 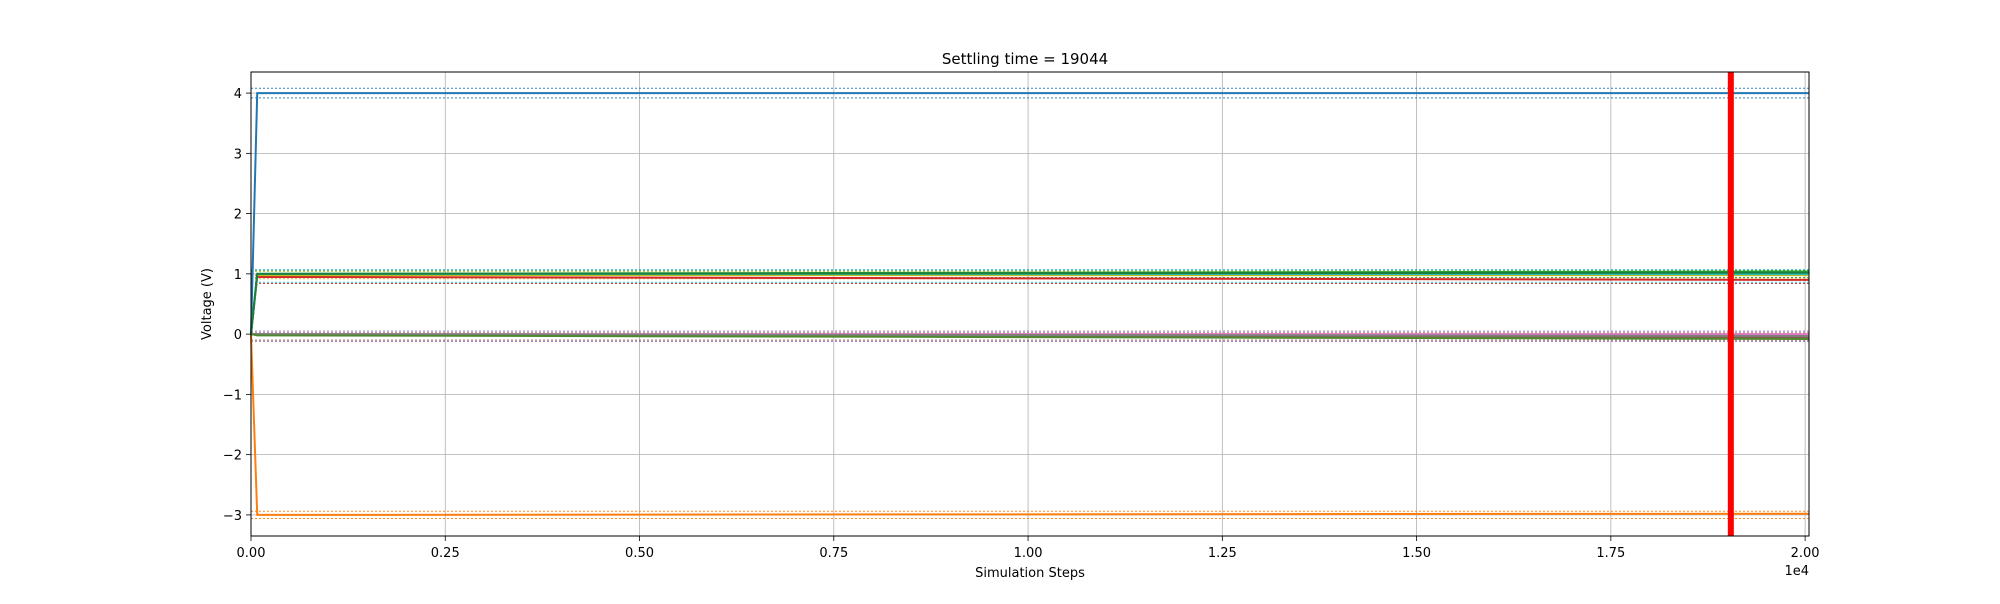 What do you see at coordinates (1416, 553) in the screenshot?
I see `x-tick-label: 1.50` at bounding box center [1416, 553].